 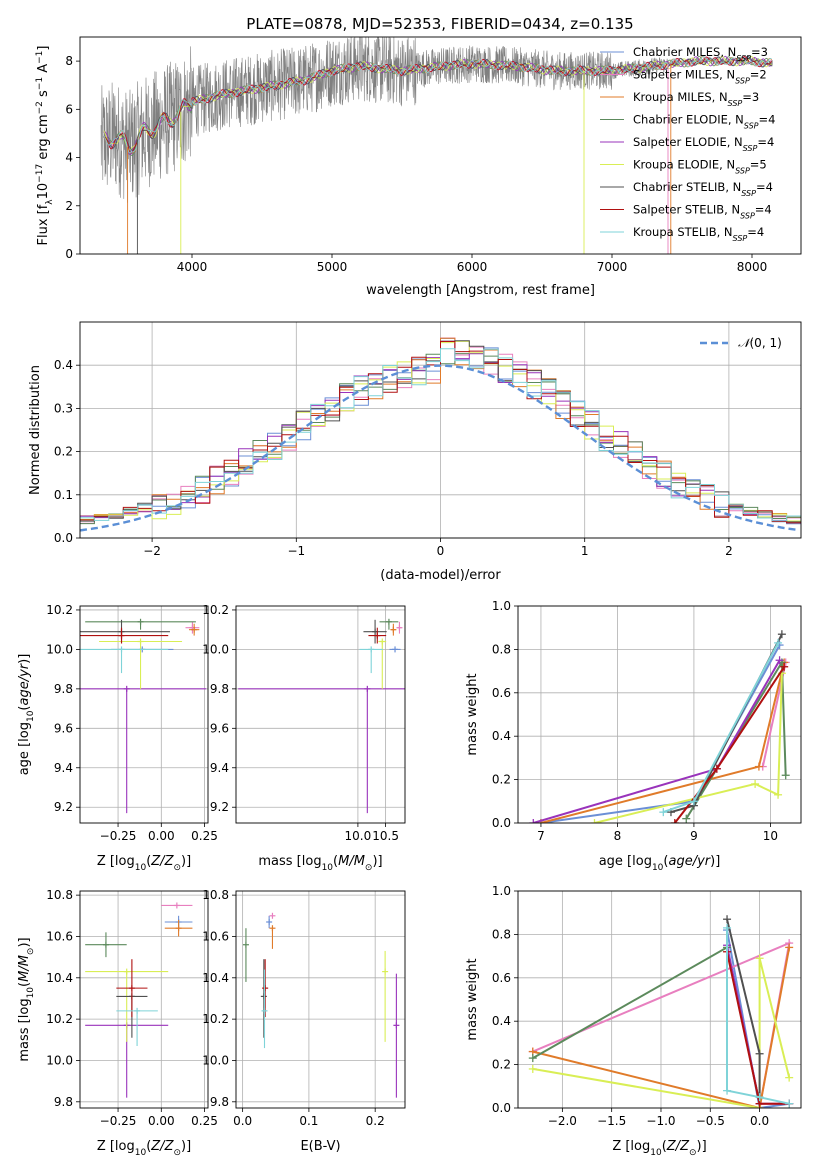 What do you see at coordinates (242, 1121) in the screenshot?
I see `mass-vs-EBV-xtick-label: 0.0` at bounding box center [242, 1121].